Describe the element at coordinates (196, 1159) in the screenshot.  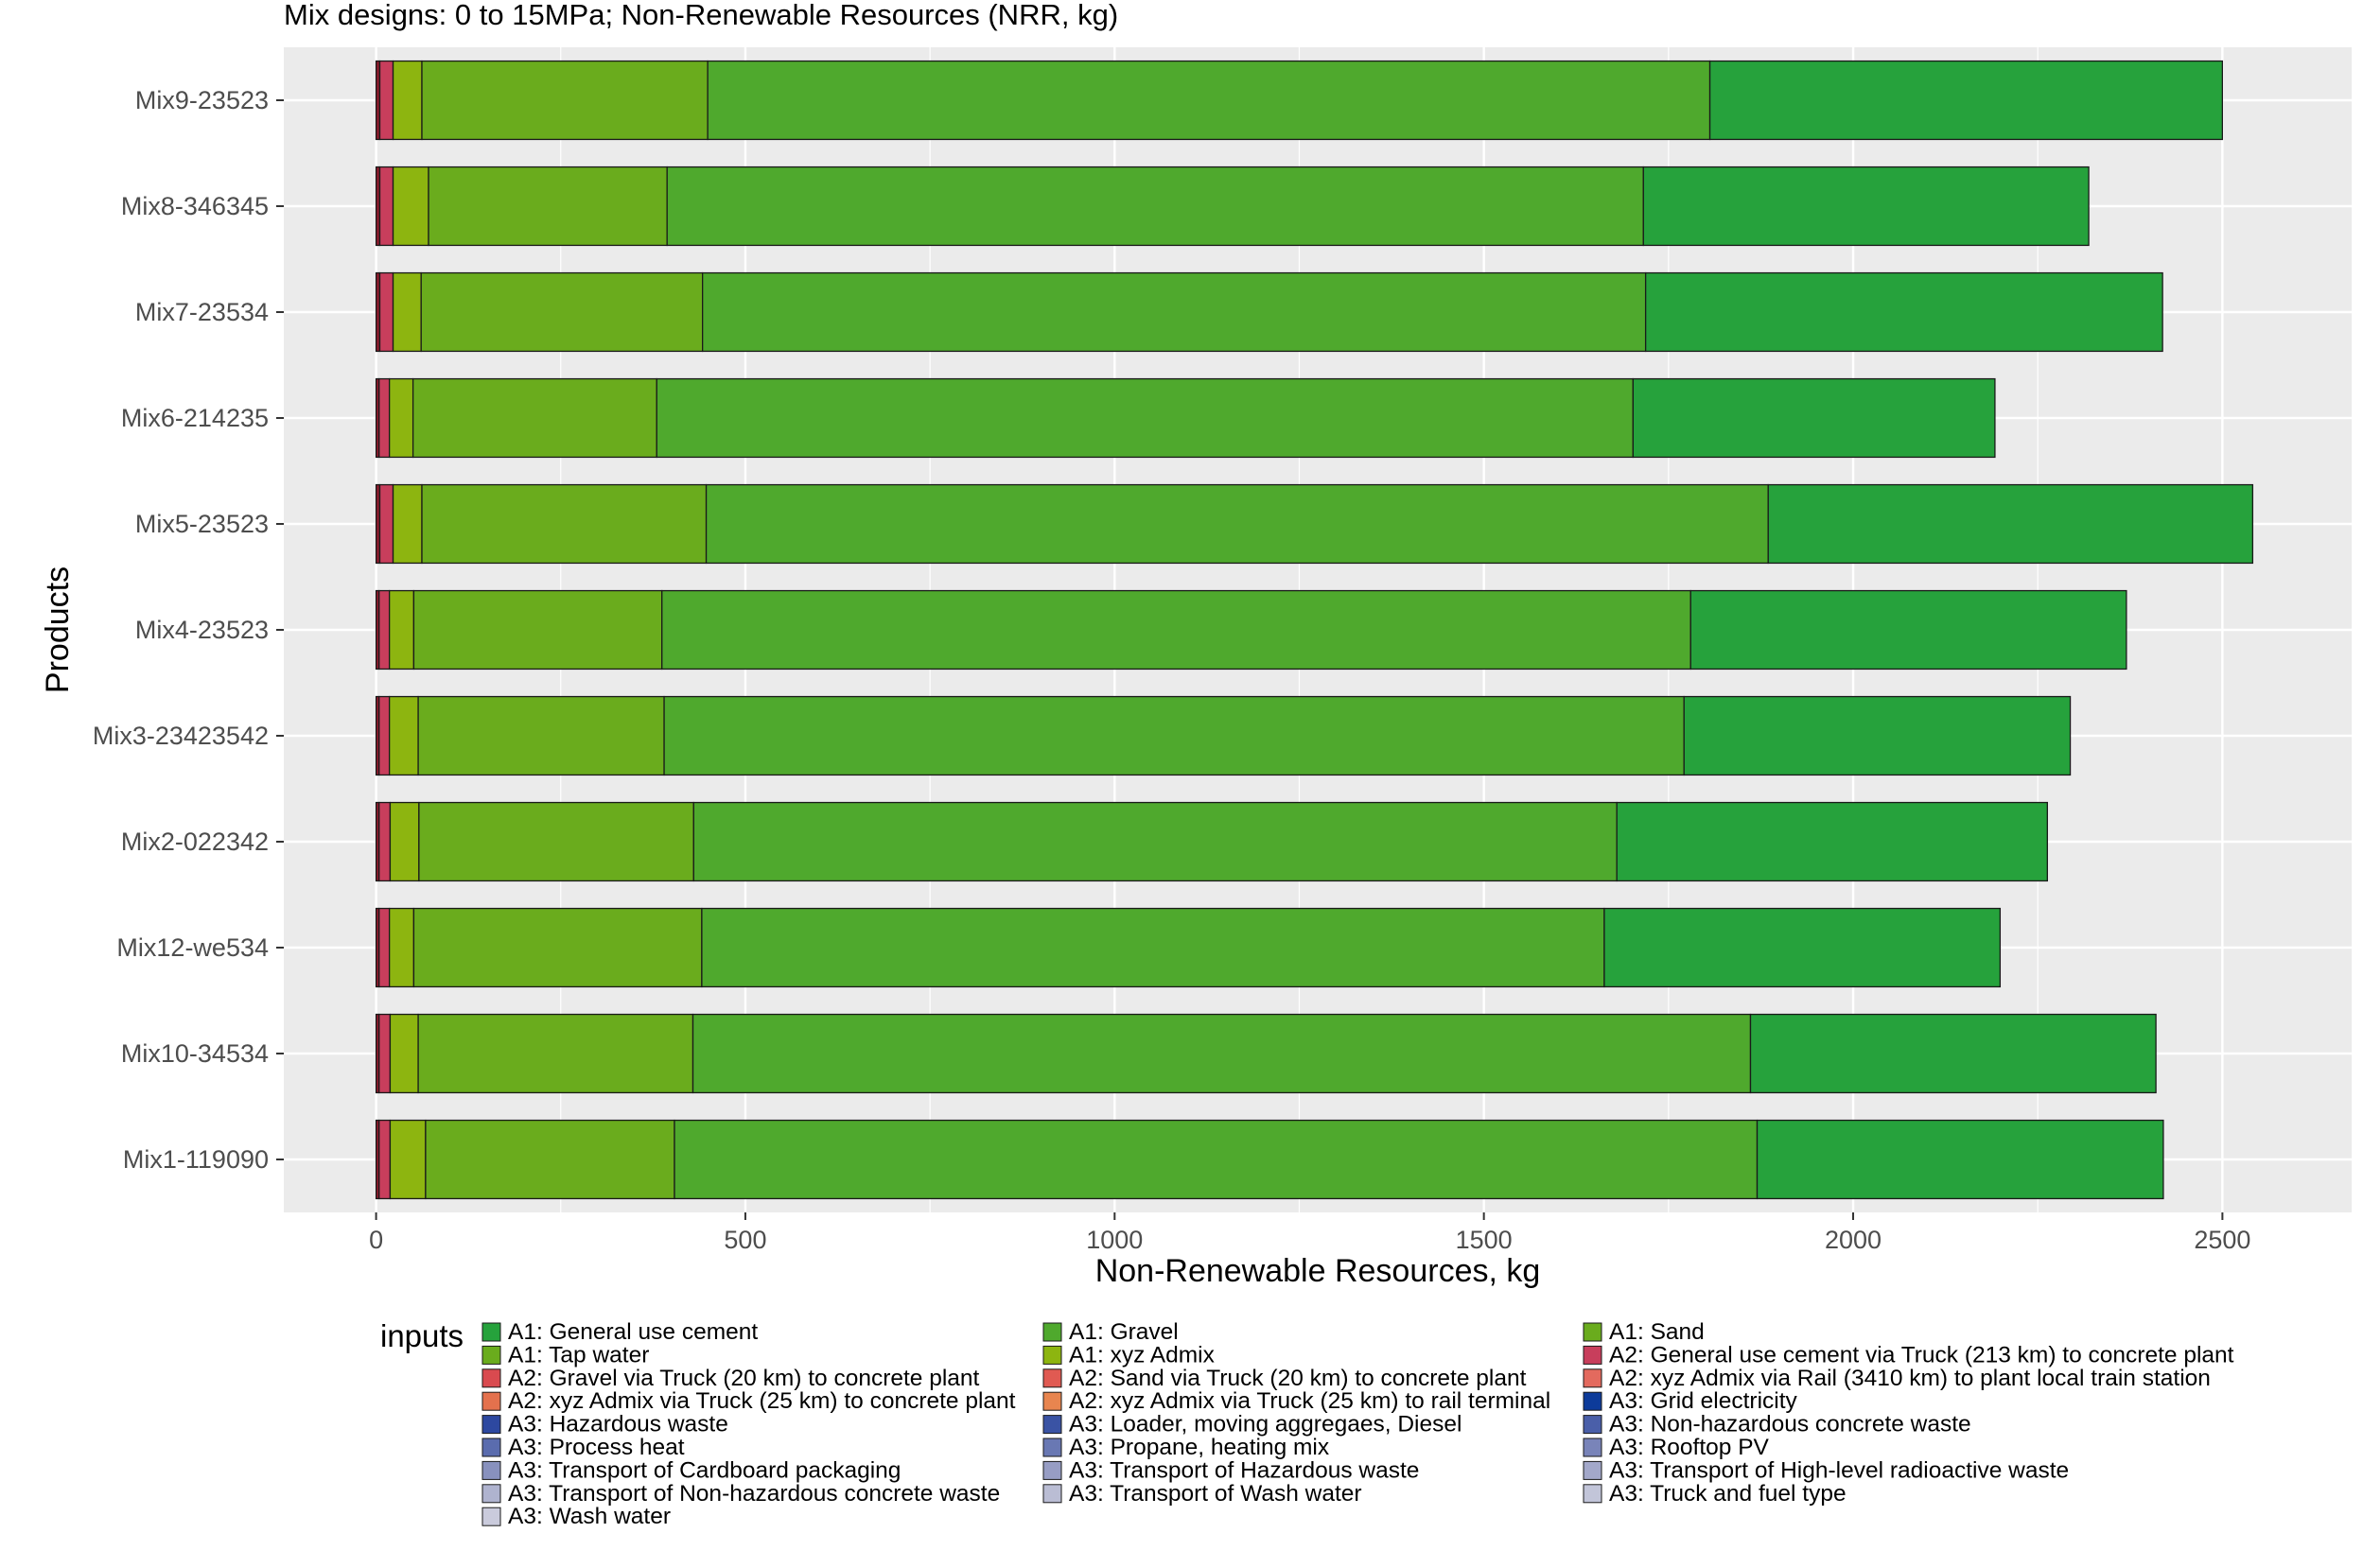
I see `y-tick-label: Mix1-119090` at that location.